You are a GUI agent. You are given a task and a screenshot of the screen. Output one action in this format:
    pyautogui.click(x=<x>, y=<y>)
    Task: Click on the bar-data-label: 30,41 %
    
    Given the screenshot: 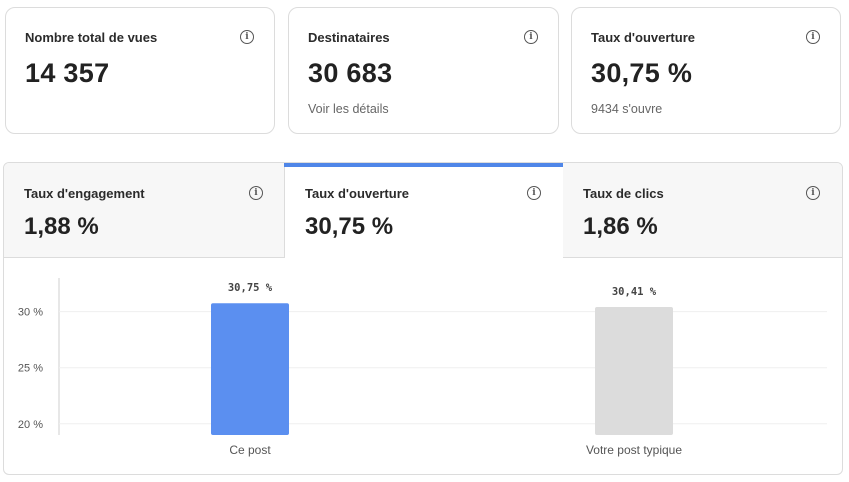 What is the action you would take?
    pyautogui.click(x=634, y=292)
    